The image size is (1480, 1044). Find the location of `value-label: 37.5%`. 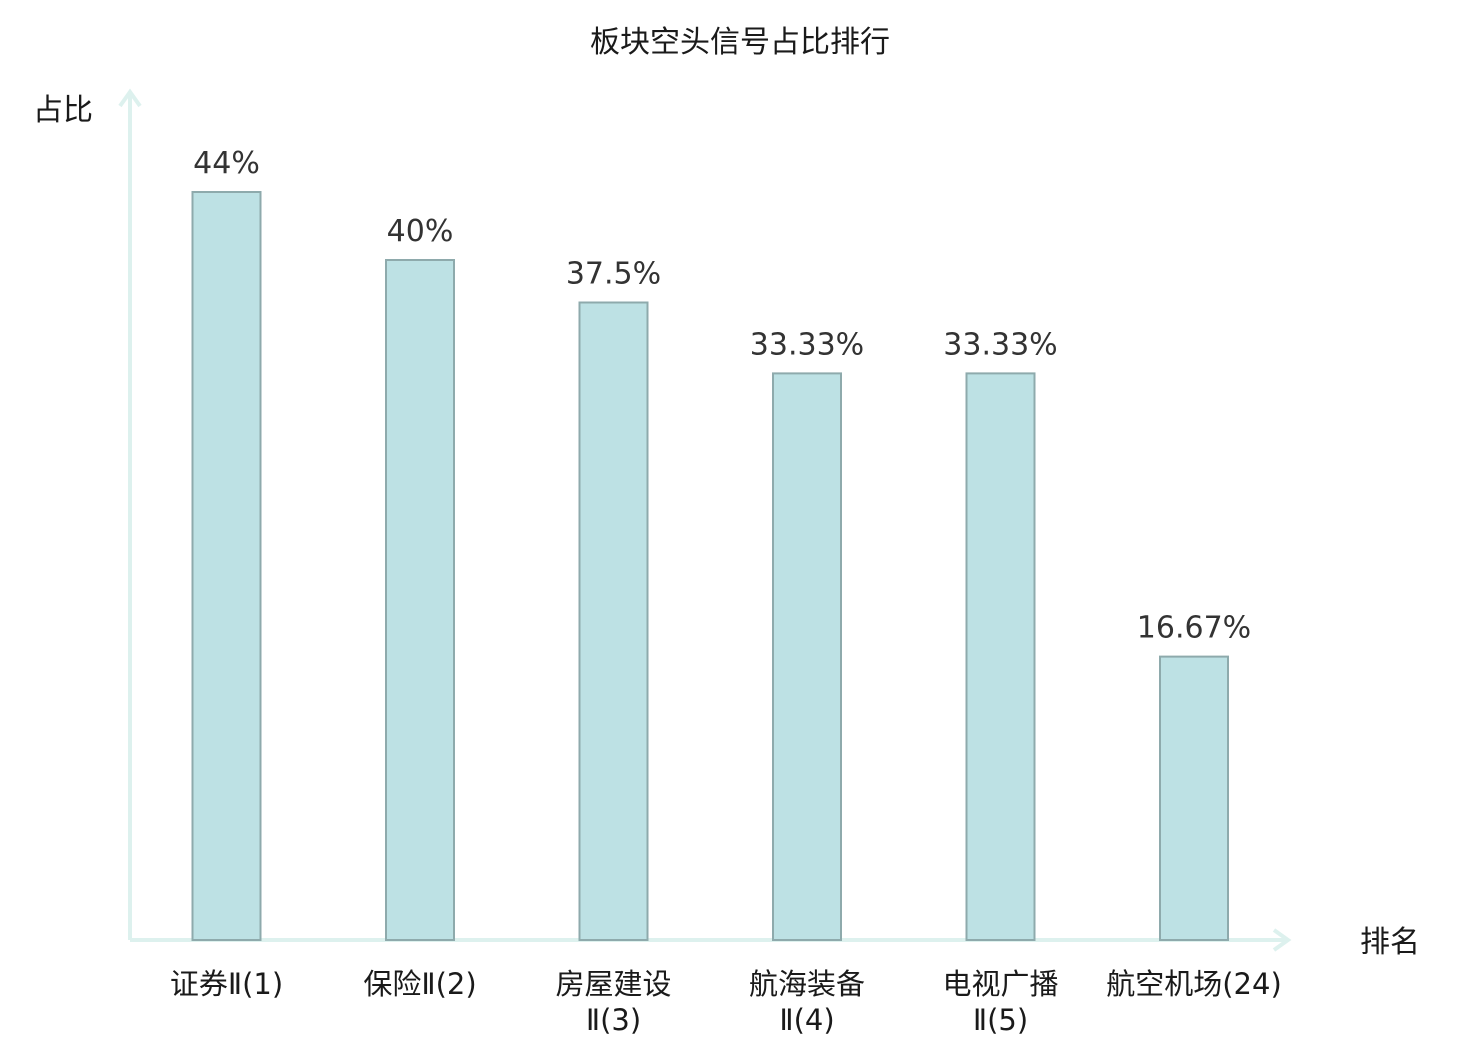

value-label: 37.5% is located at coordinates (613, 274).